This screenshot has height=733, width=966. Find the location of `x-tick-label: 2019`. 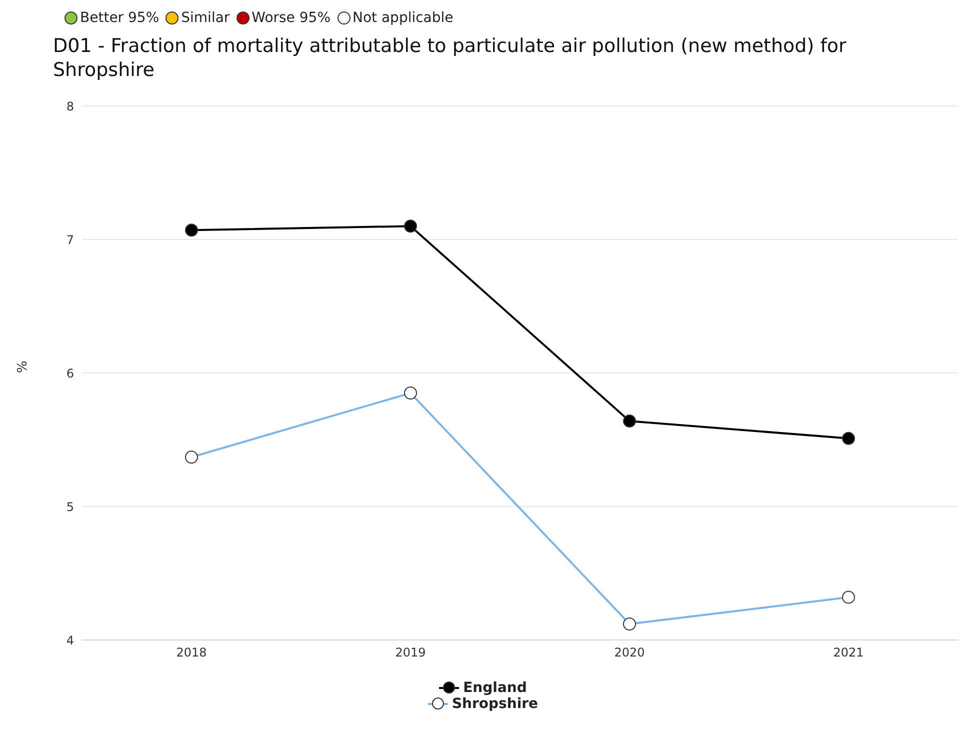

x-tick-label: 2019 is located at coordinates (410, 653).